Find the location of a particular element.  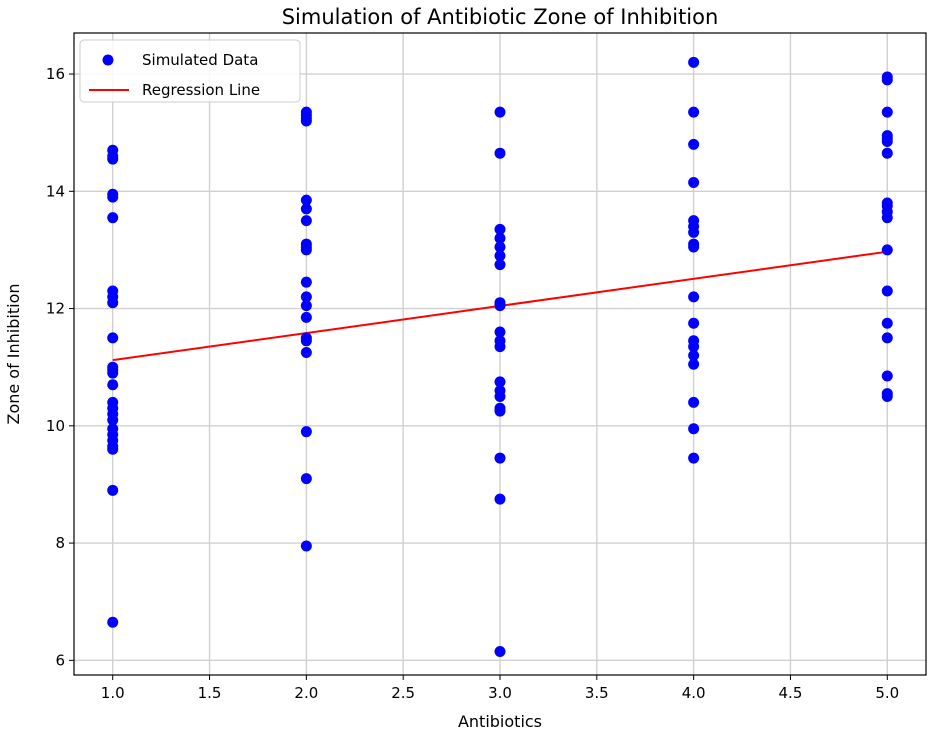

y-tick-label: 16 is located at coordinates (55, 74).